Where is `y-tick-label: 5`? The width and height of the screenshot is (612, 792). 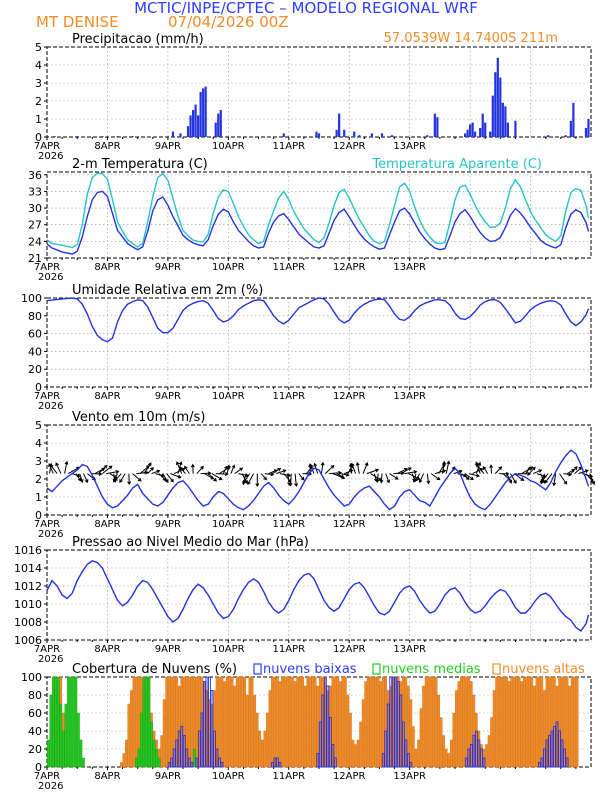 y-tick-label: 5 is located at coordinates (38, 425).